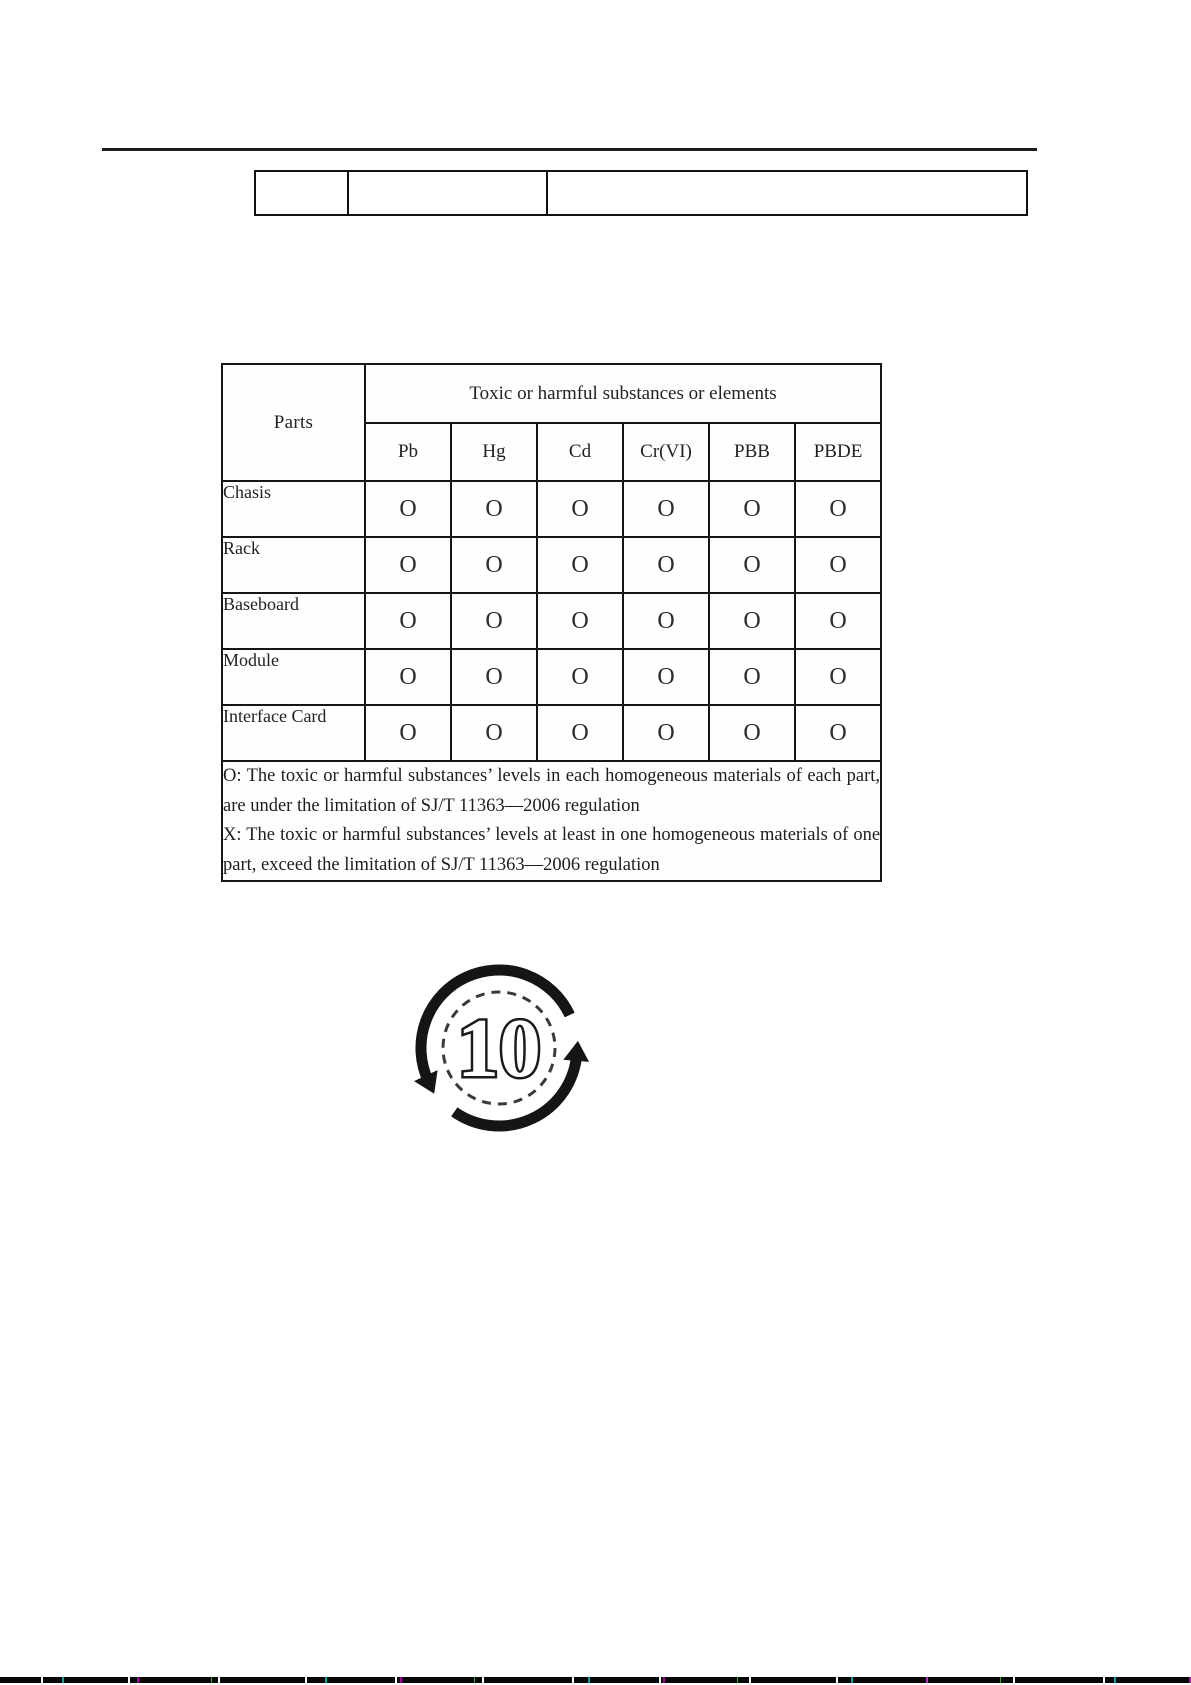 The image size is (1191, 1685). I want to click on scan-edge-noise-bar, so click(595, 1680).